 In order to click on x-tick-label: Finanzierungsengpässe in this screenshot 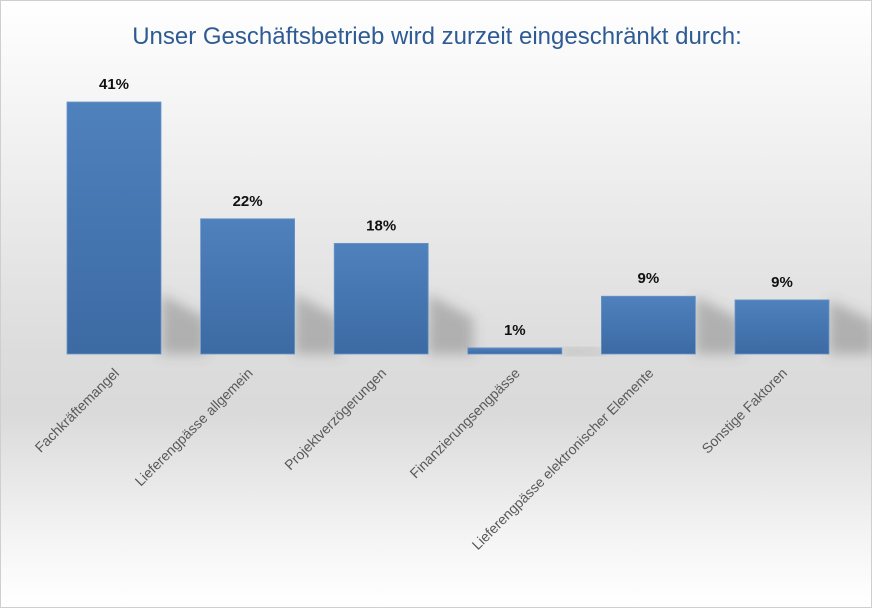, I will do `click(464, 423)`.